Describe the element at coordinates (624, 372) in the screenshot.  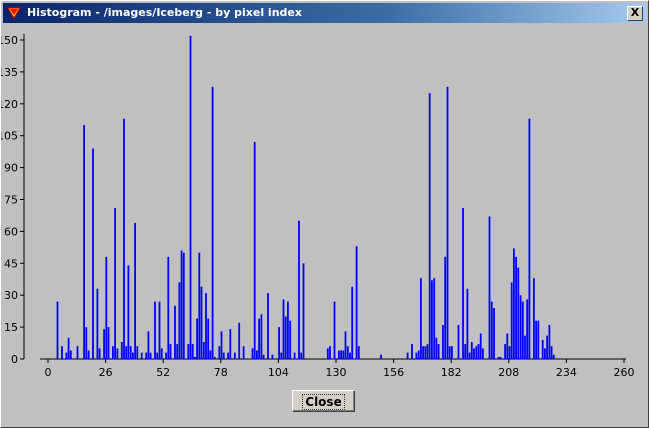
I see `x-tick-label: 260` at that location.